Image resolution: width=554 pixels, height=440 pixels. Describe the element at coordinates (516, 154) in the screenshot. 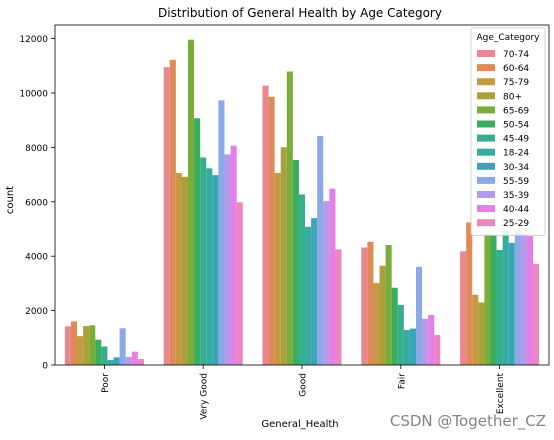

I see `legend-label: 18-24` at that location.